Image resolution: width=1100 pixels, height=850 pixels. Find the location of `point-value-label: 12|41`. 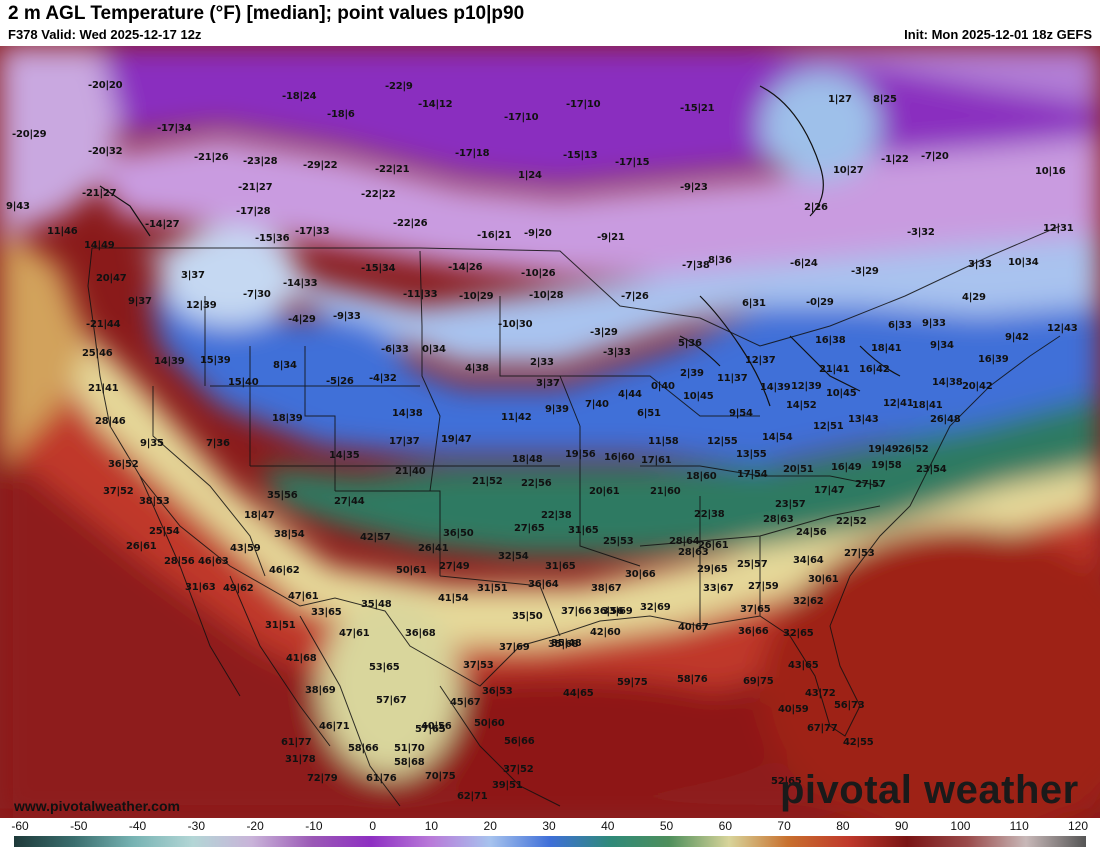

point-value-label: 12|41 is located at coordinates (898, 403).